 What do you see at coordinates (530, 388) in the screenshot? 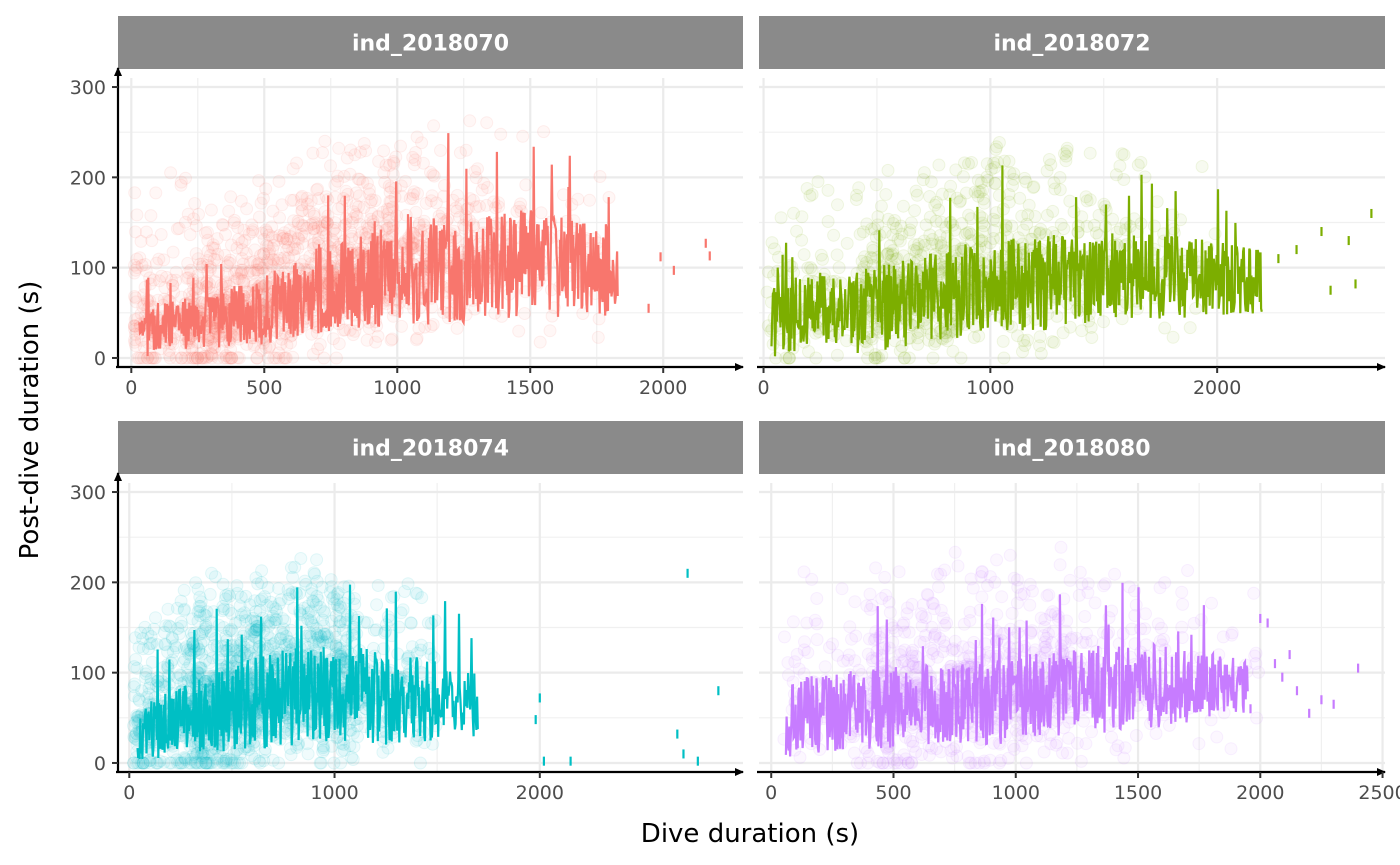
I see `x-tick-label: 1500` at bounding box center [530, 388].